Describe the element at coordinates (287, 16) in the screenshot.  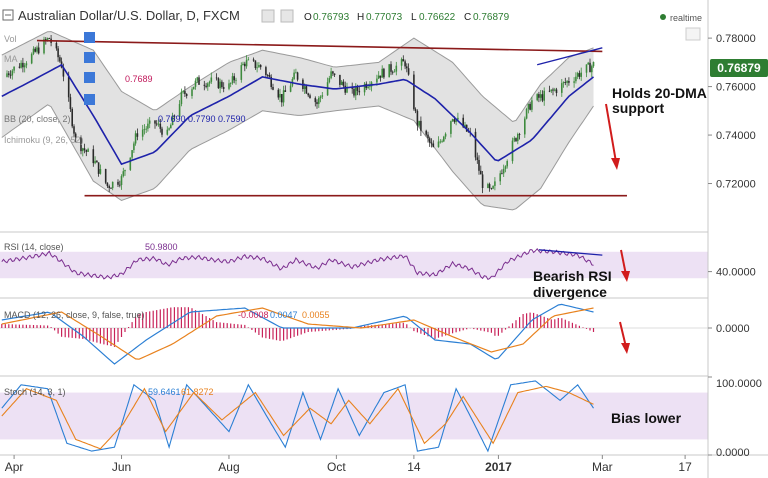
I see `compare-icon` at that location.